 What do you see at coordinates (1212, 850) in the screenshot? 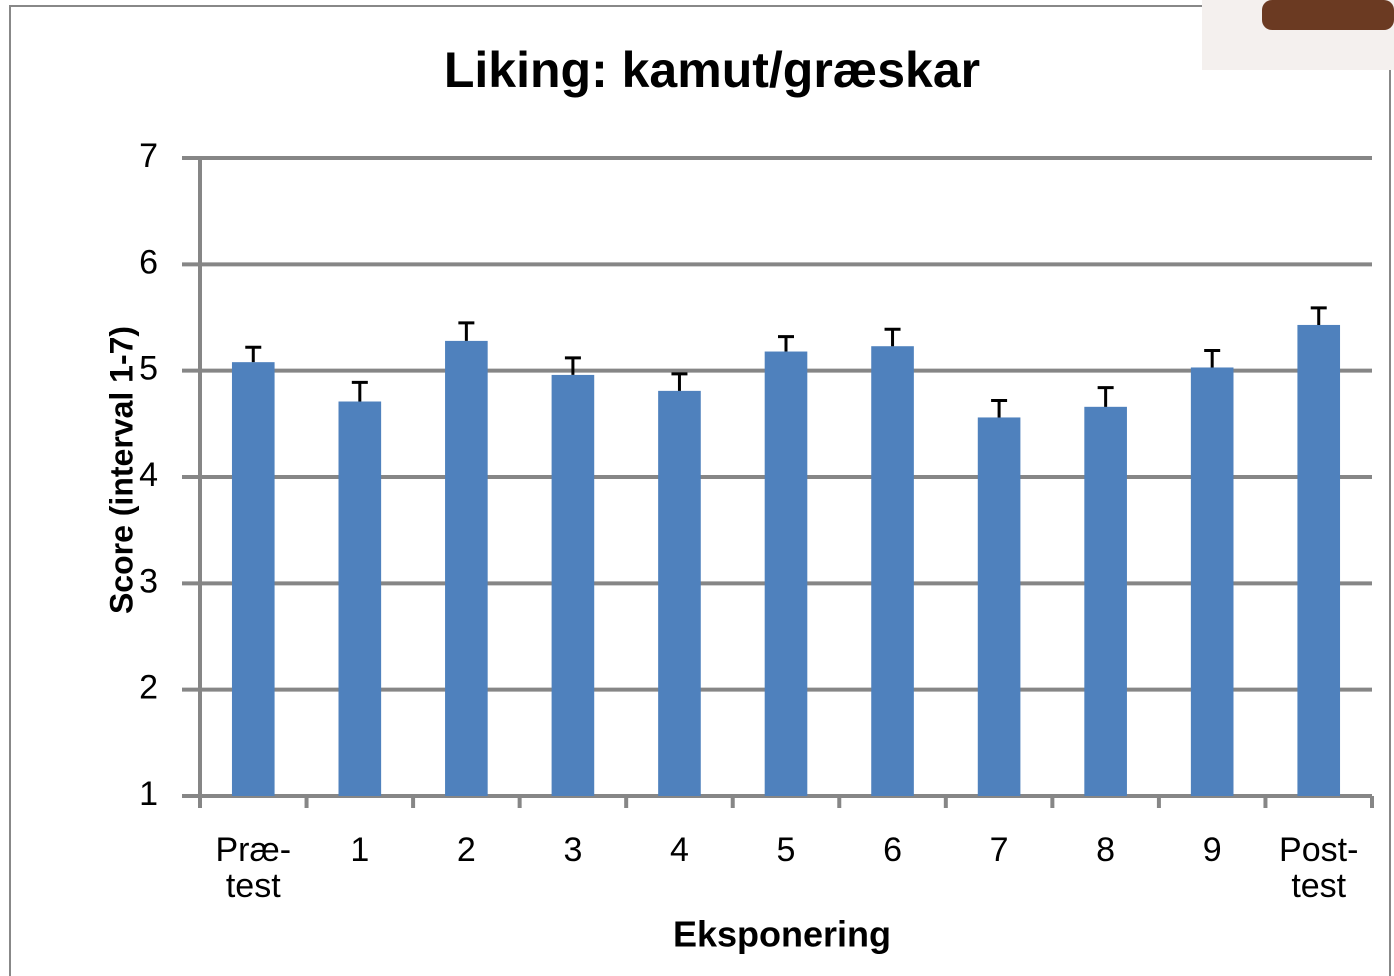
I see `x-tick-label: 9` at bounding box center [1212, 850].